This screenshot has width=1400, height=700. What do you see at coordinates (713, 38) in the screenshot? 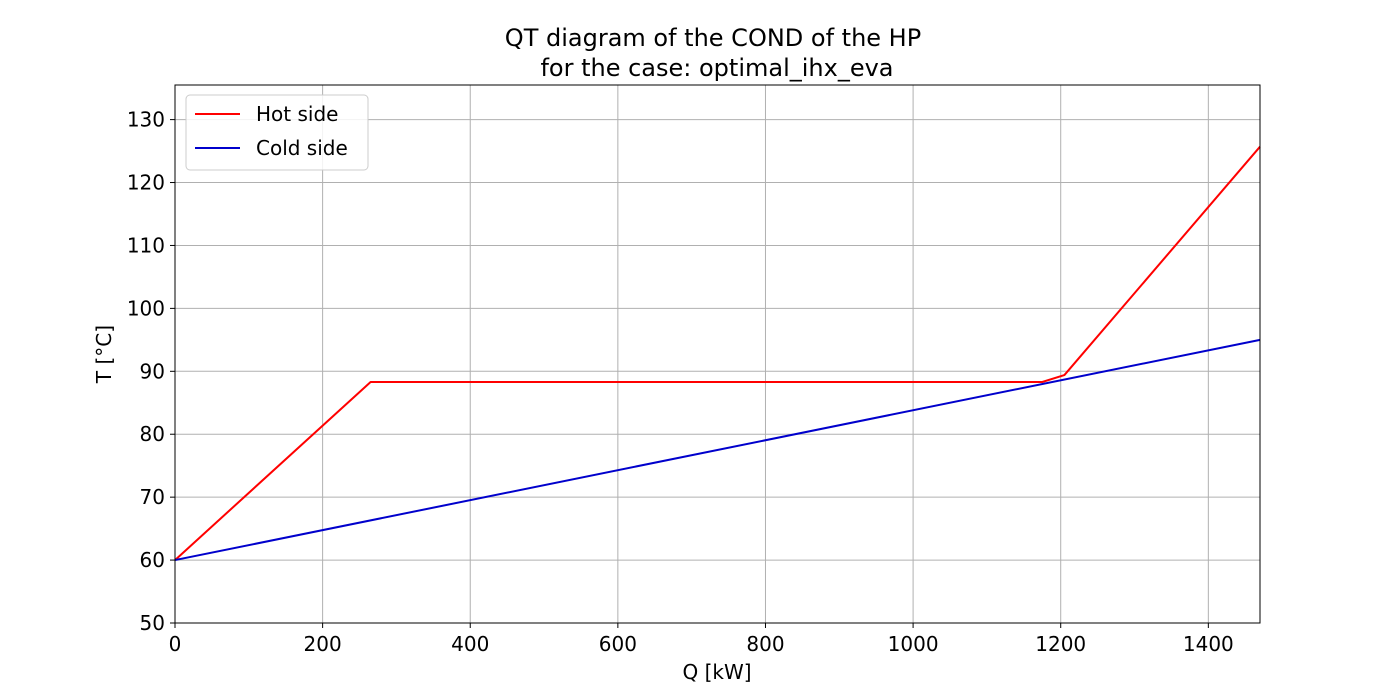
I see `chart-title: QT diagram of the COND of the HP` at bounding box center [713, 38].